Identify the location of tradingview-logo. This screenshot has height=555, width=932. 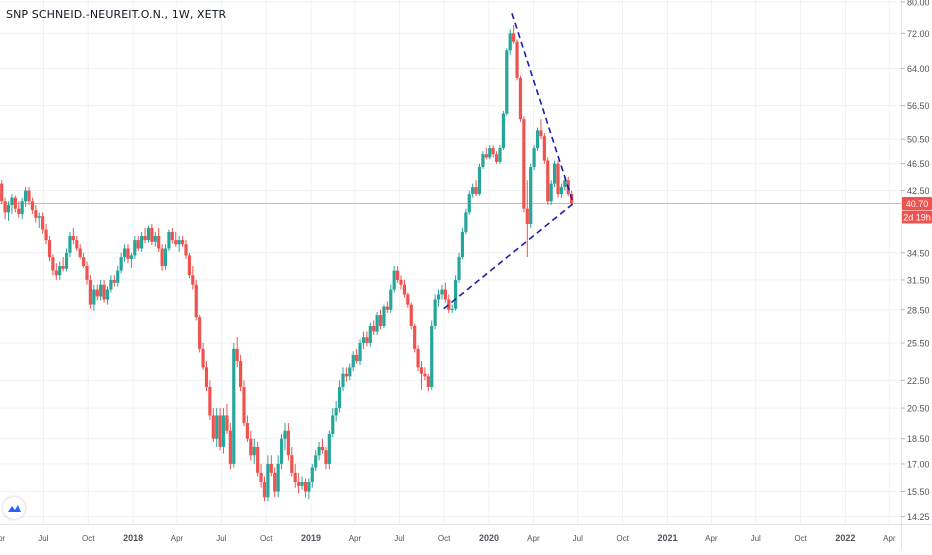
(14, 508).